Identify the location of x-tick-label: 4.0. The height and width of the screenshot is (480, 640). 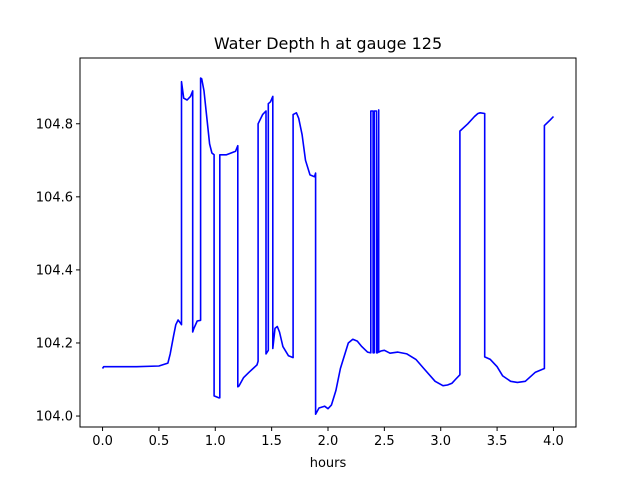
(553, 441).